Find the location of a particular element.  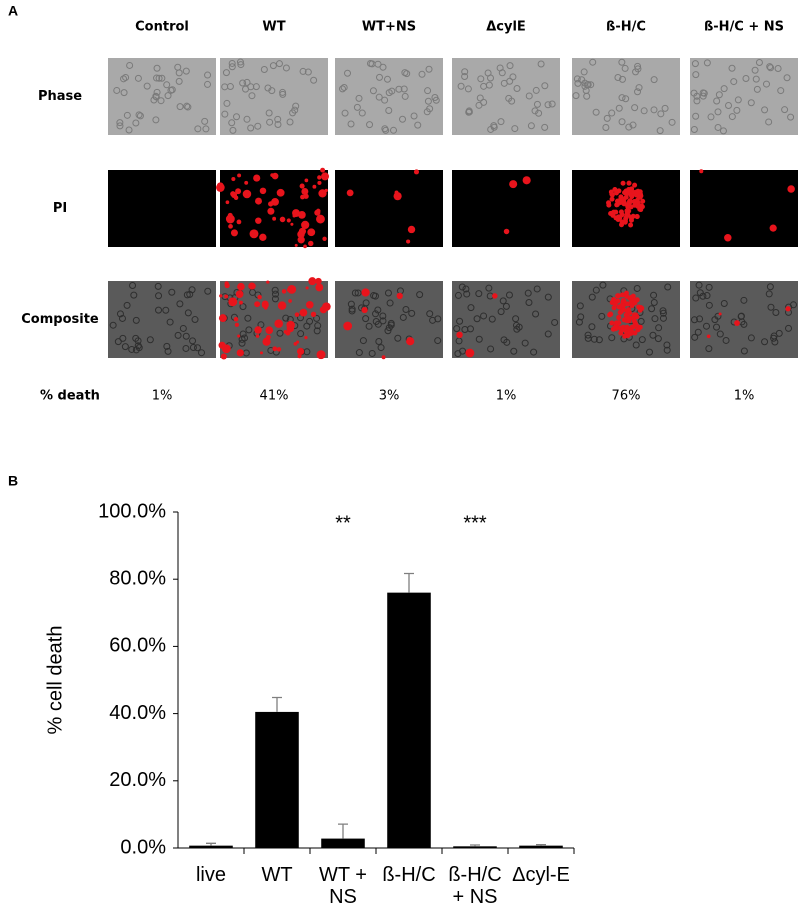

y-tick-label: 60.0% is located at coordinates (137, 646).